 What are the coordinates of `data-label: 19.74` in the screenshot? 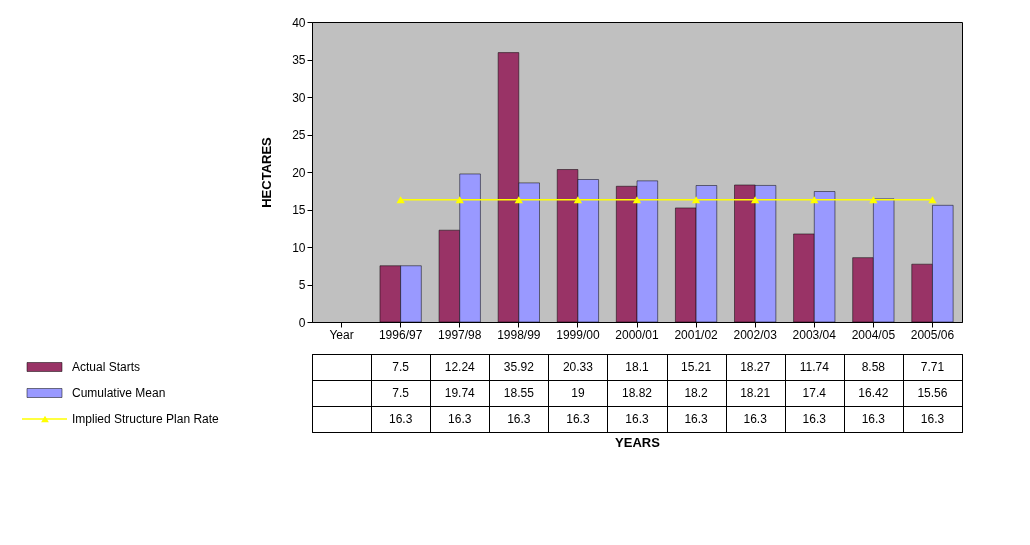 It's located at (460, 393).